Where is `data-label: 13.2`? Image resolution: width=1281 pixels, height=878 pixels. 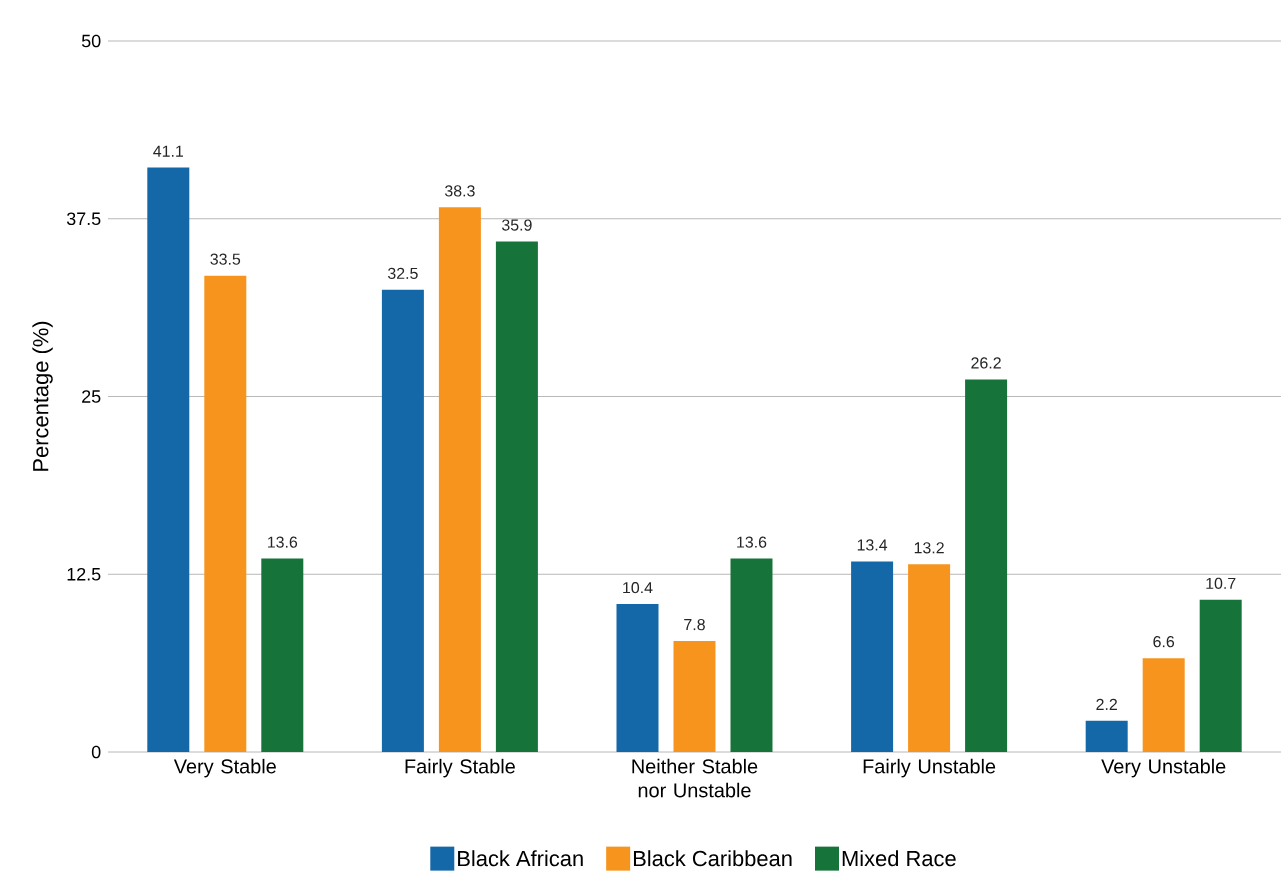
data-label: 13.2 is located at coordinates (929, 548).